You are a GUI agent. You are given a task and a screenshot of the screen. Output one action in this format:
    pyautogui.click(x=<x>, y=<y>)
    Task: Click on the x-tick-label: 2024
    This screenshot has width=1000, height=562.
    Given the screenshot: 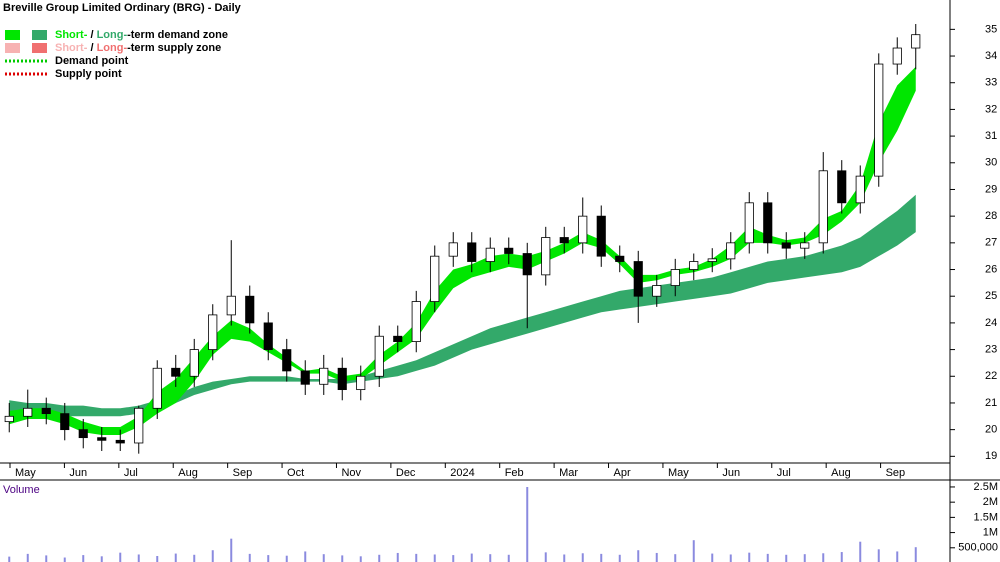 What is the action you would take?
    pyautogui.click(x=462, y=473)
    